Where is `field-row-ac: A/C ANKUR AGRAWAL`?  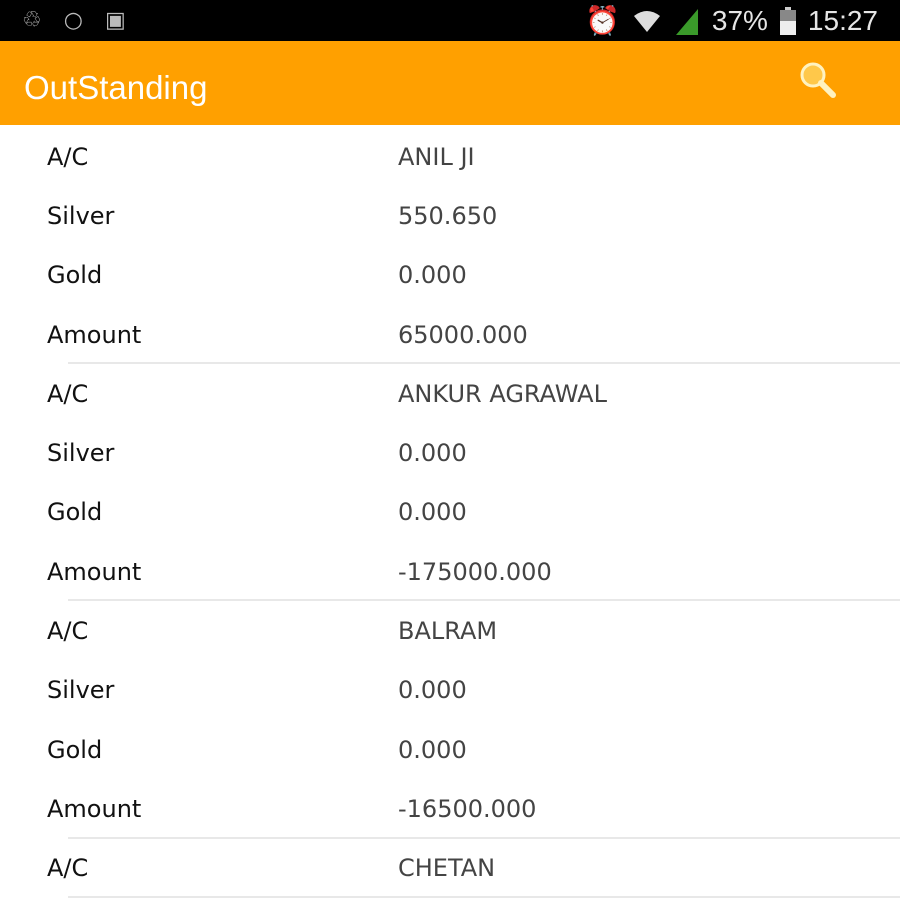
field-row-ac: A/C ANKUR AGRAWAL is located at coordinates (450, 393).